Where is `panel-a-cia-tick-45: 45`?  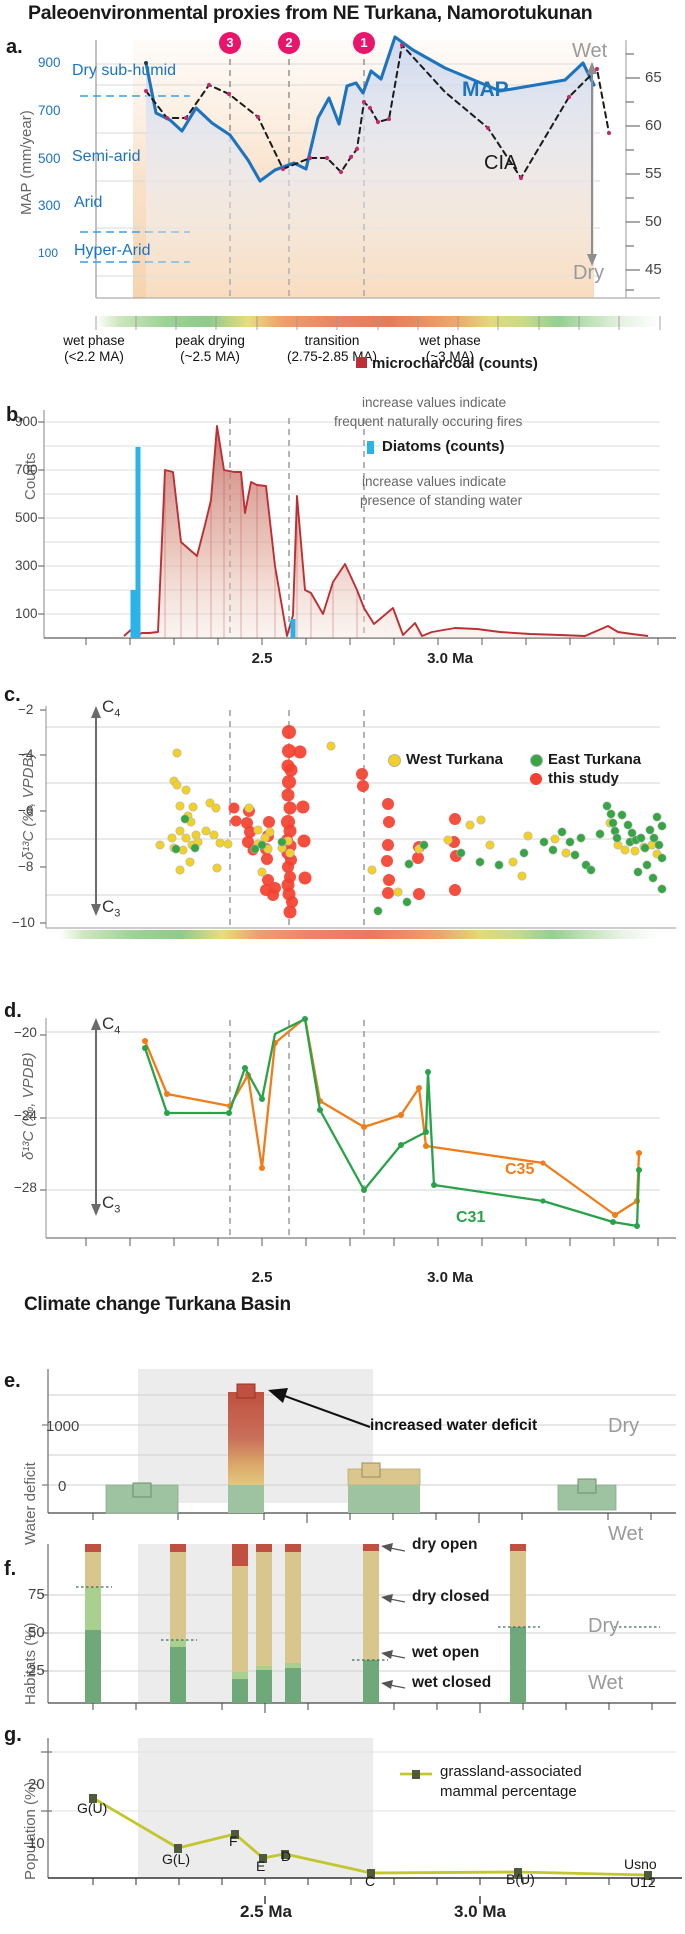 panel-a-cia-tick-45: 45 is located at coordinates (653, 269).